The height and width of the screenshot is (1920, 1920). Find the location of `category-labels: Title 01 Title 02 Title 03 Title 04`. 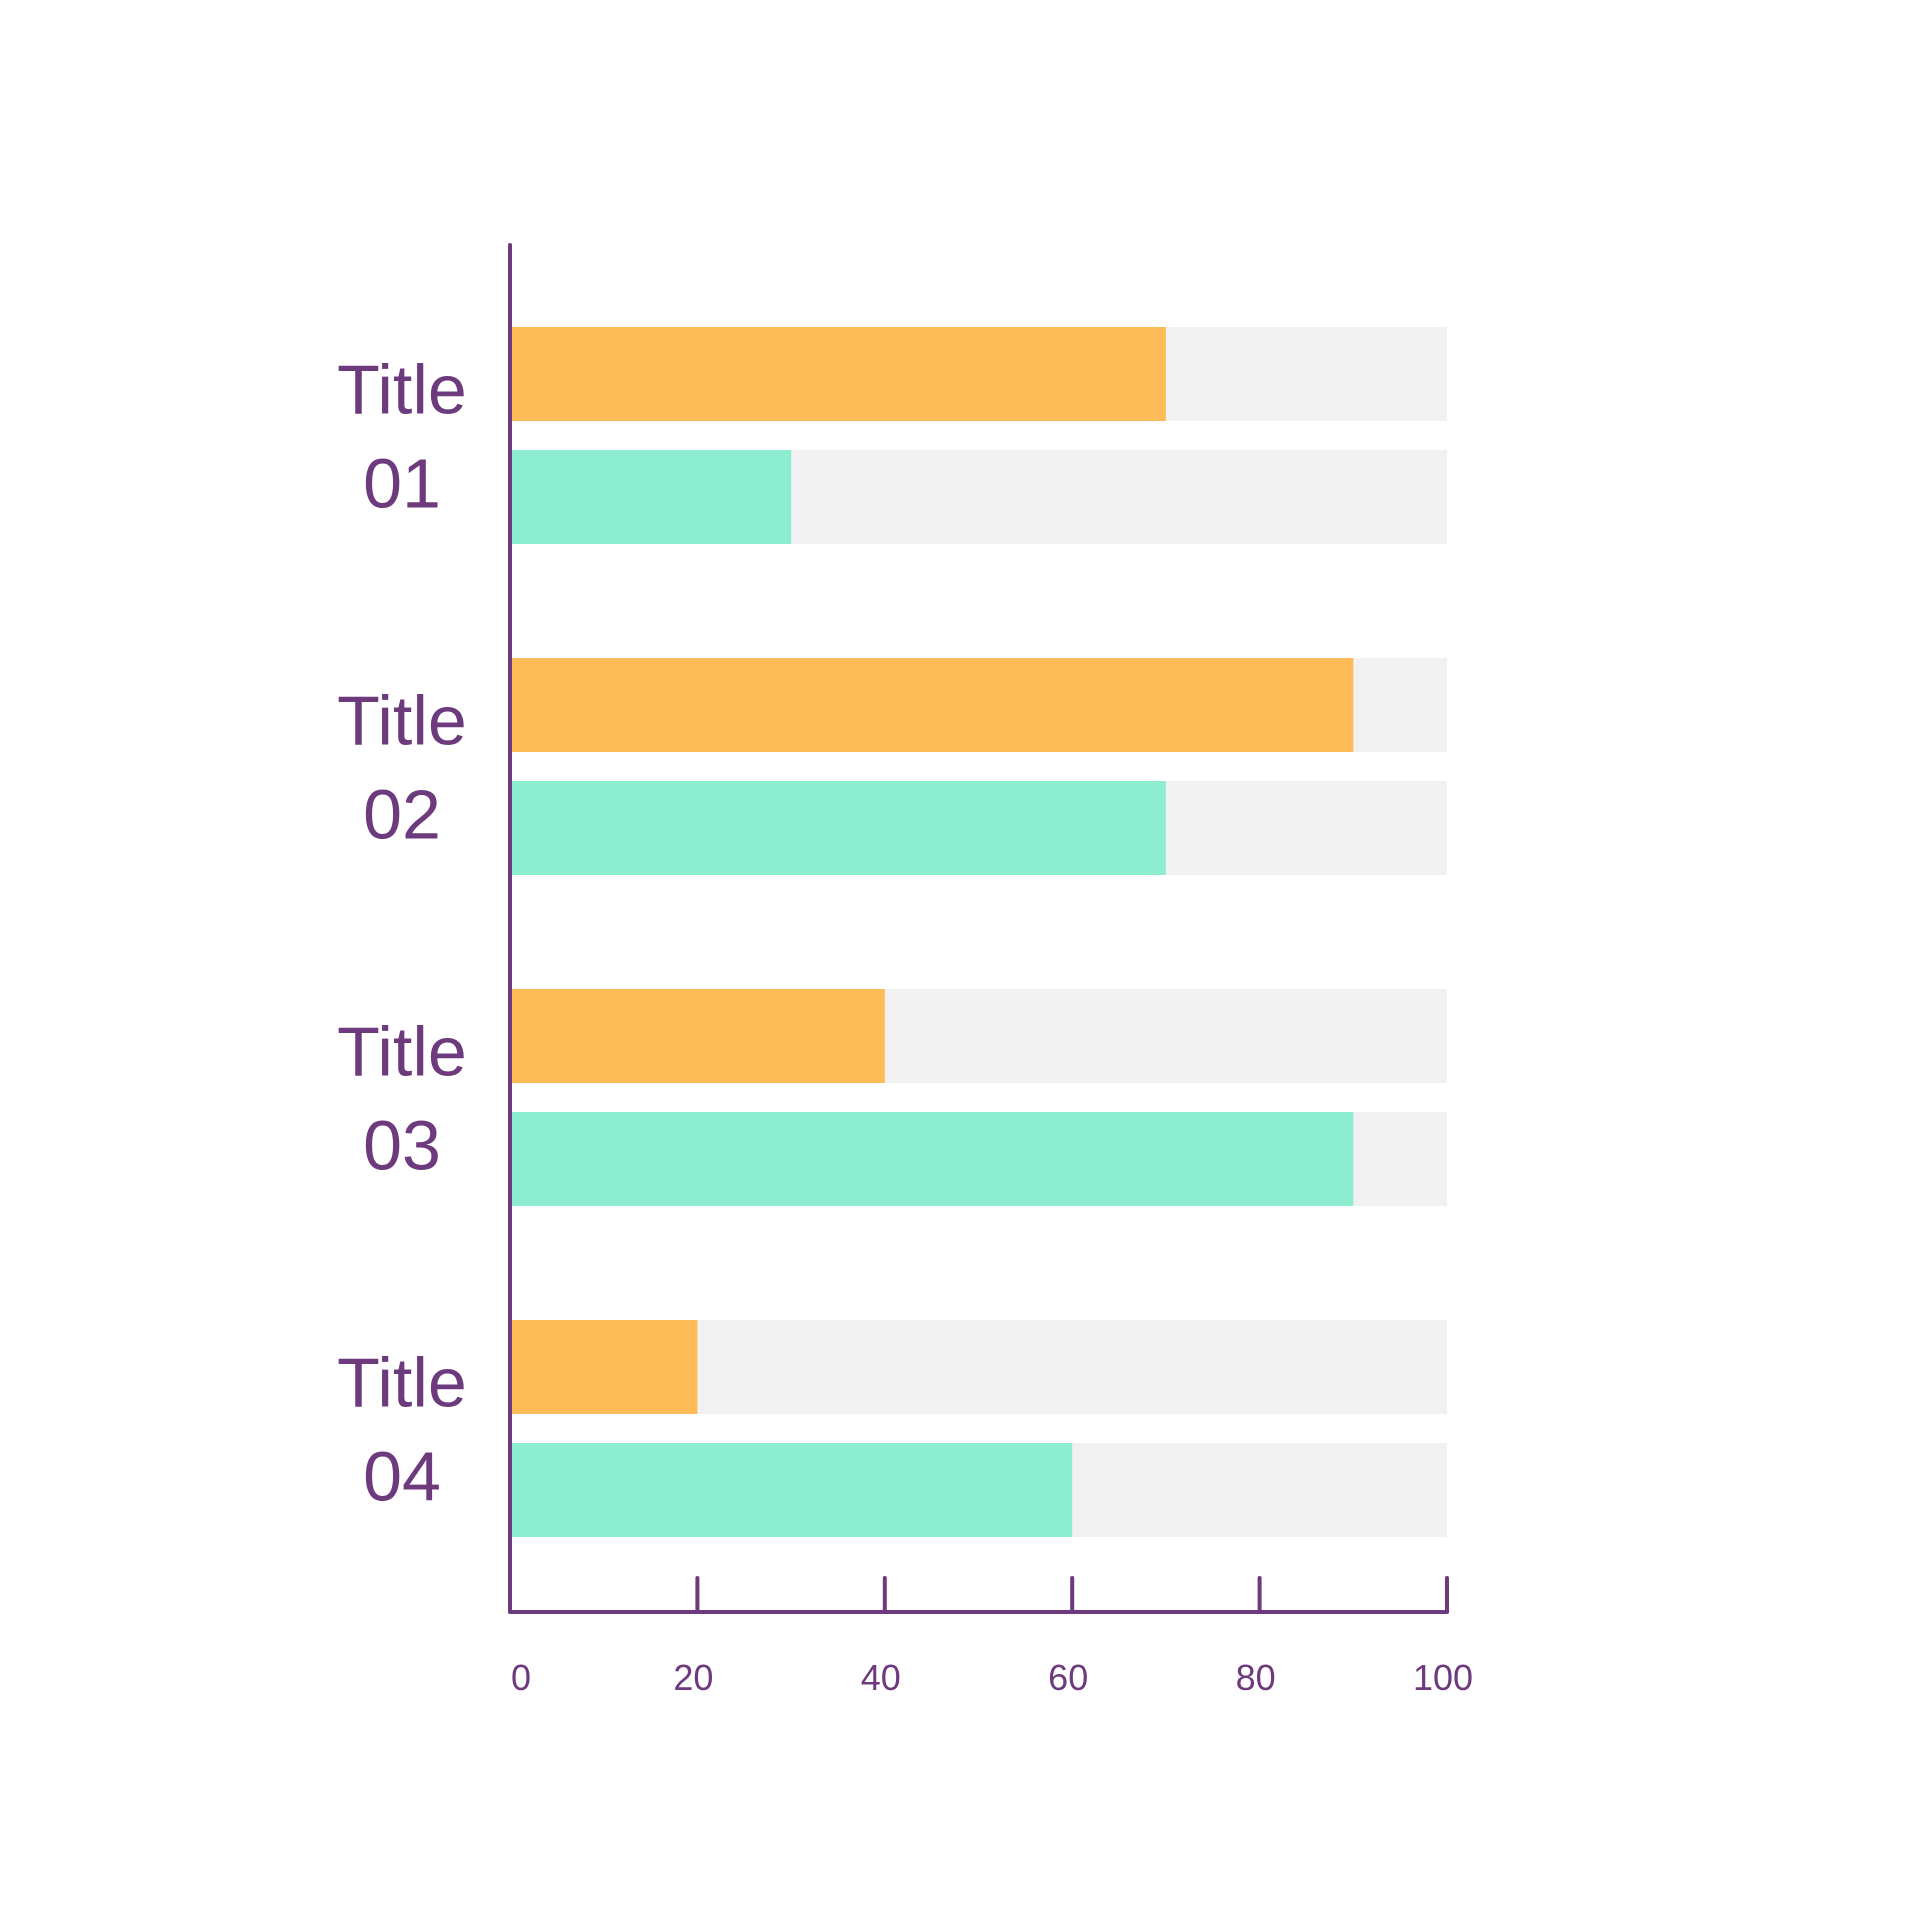

category-labels: Title 01 Title 02 Title 03 Title 04 is located at coordinates (402, 933).